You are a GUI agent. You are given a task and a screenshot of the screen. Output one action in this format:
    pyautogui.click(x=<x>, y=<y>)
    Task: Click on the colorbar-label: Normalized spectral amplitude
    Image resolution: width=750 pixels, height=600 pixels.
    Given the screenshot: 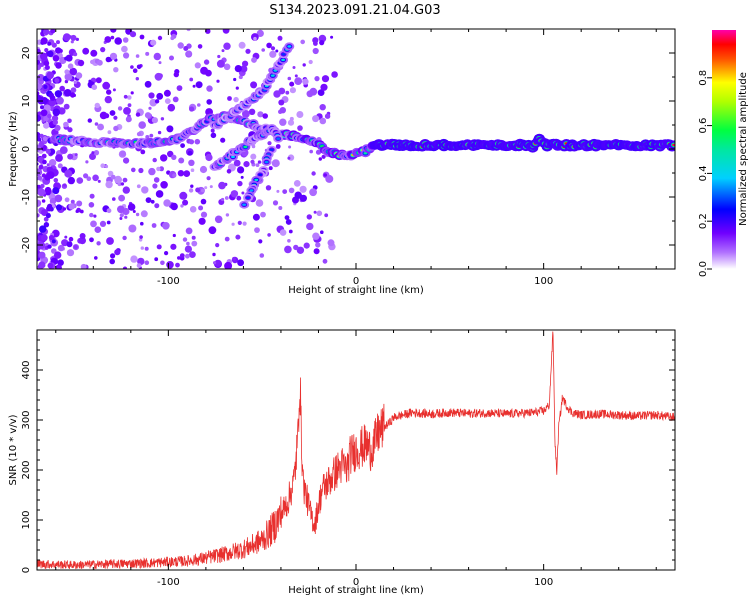 What is the action you would take?
    pyautogui.click(x=743, y=149)
    